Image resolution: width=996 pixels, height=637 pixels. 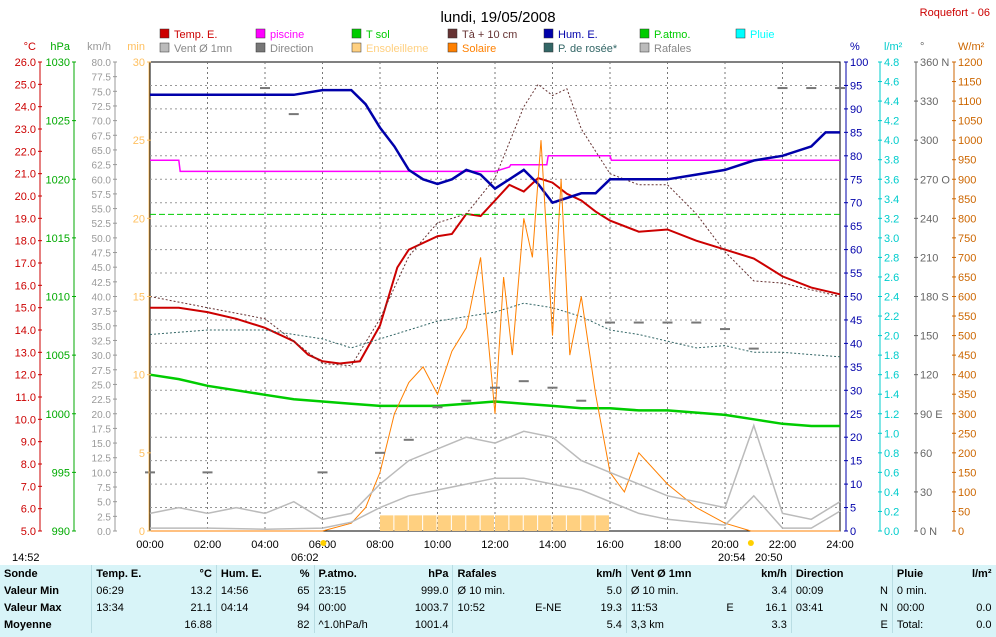 I want to click on header-gust: Rafales, so click(x=492, y=573).